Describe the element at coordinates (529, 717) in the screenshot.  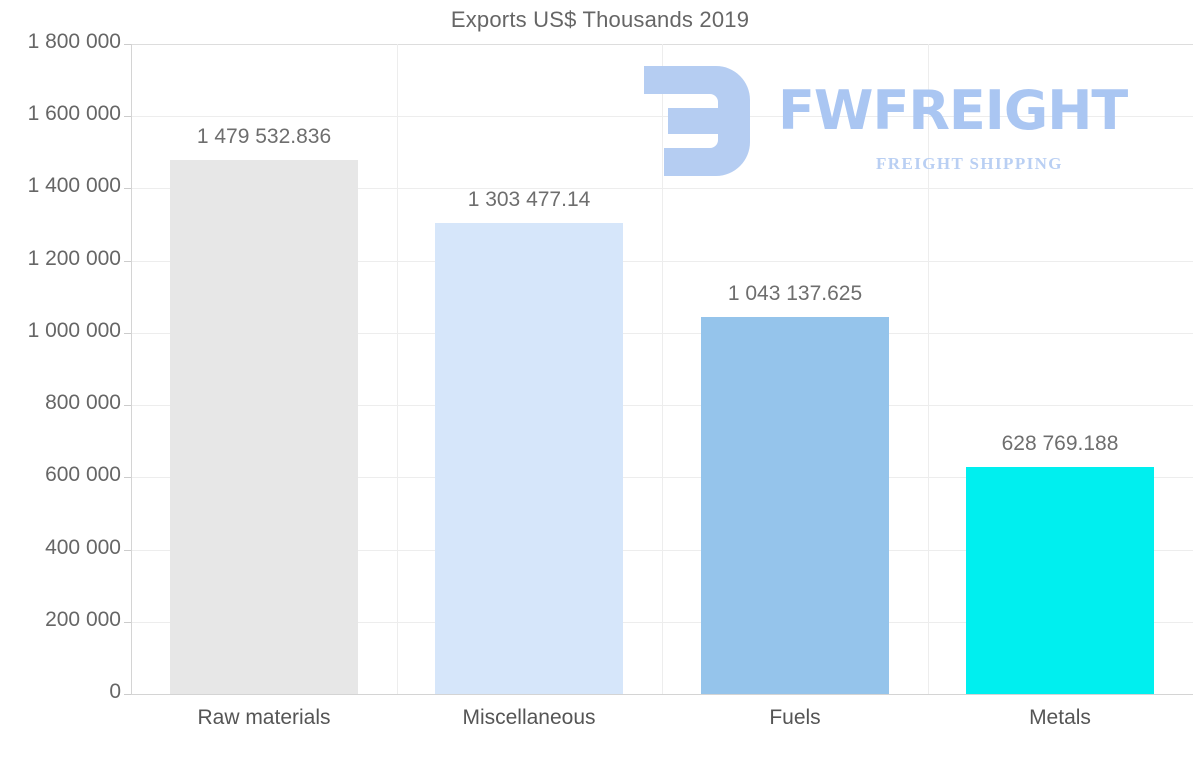
I see `x-axis-tick-label: Miscellaneous` at that location.